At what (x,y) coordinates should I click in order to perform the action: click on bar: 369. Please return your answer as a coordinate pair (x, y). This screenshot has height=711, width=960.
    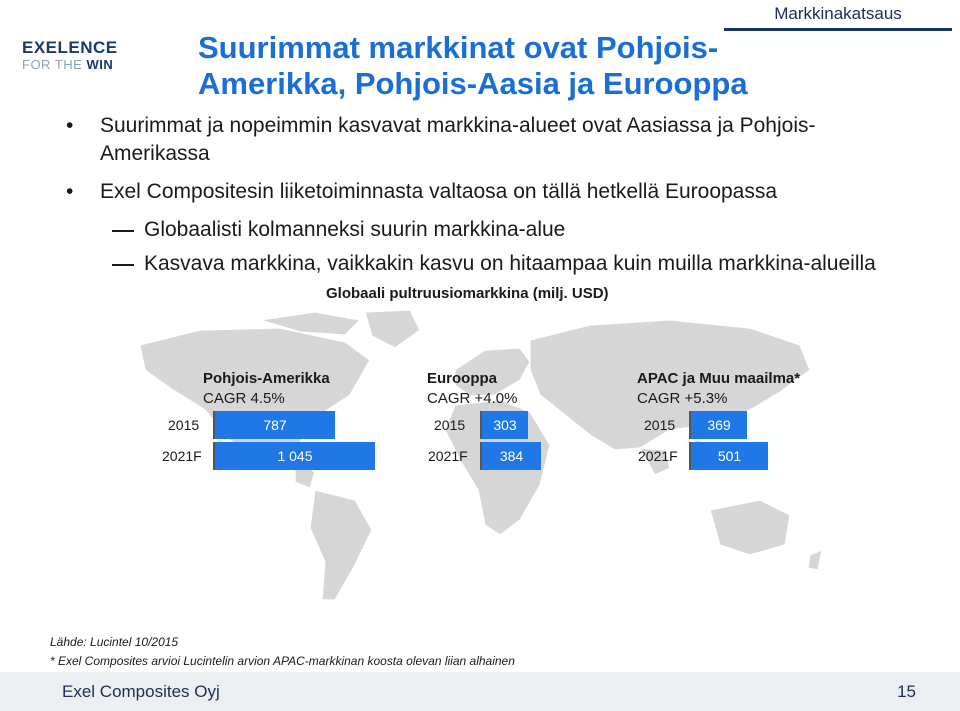
    Looking at the image, I should click on (718, 425).